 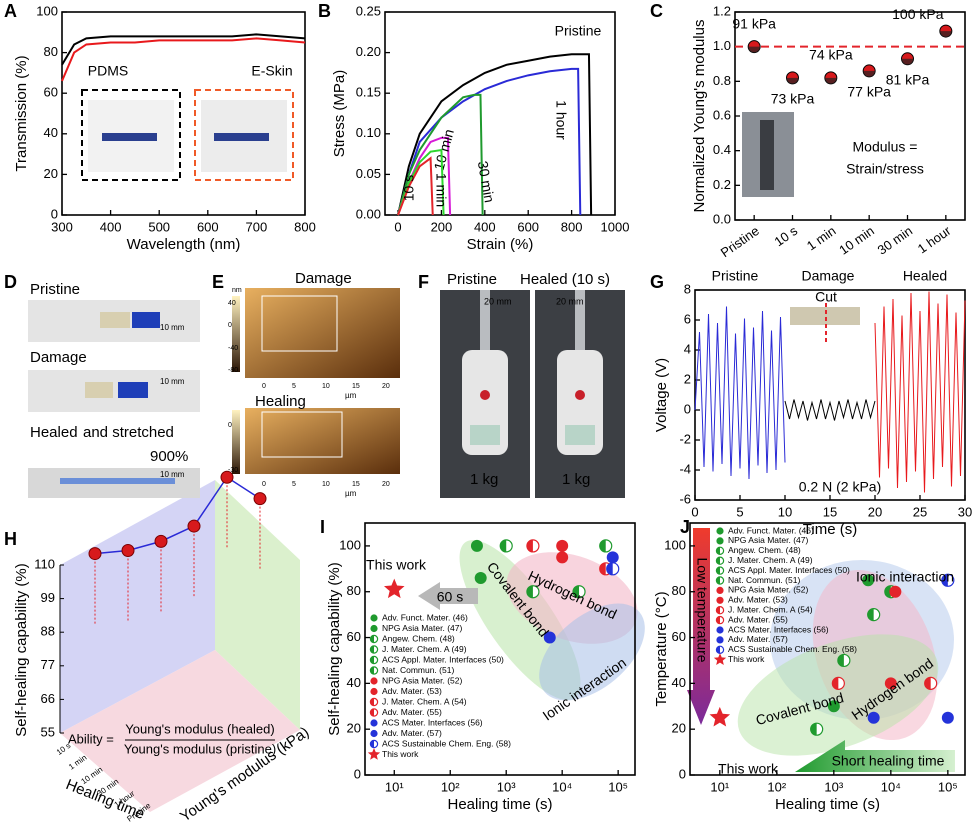 I want to click on image-label: Damage, so click(x=323, y=278).